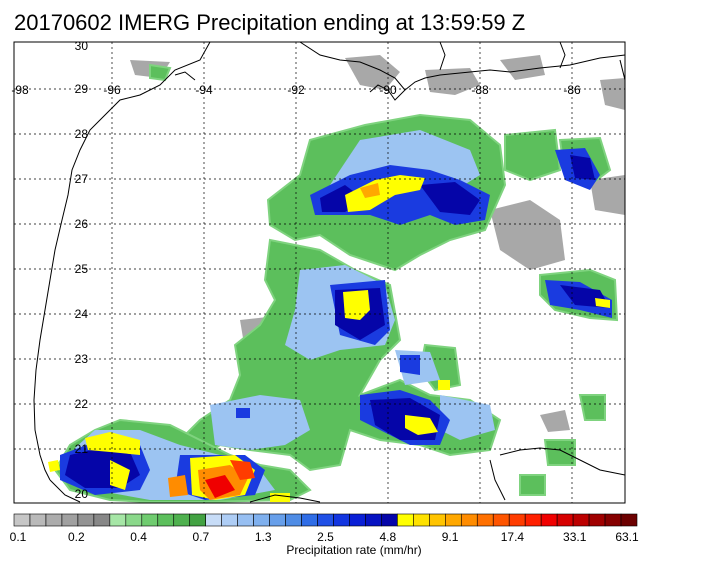 The width and height of the screenshot is (708, 571). Describe the element at coordinates (354, 550) in the screenshot. I see `colorbar-title: Precipitation rate (mm/hr)` at that location.